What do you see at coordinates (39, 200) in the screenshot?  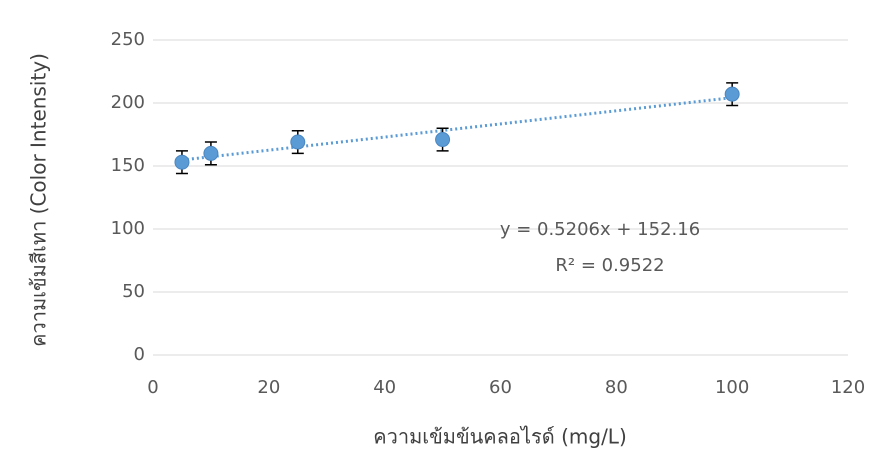 I see `y-axis-title: ความเข้มสีเทา (Color Intensity)` at bounding box center [39, 200].